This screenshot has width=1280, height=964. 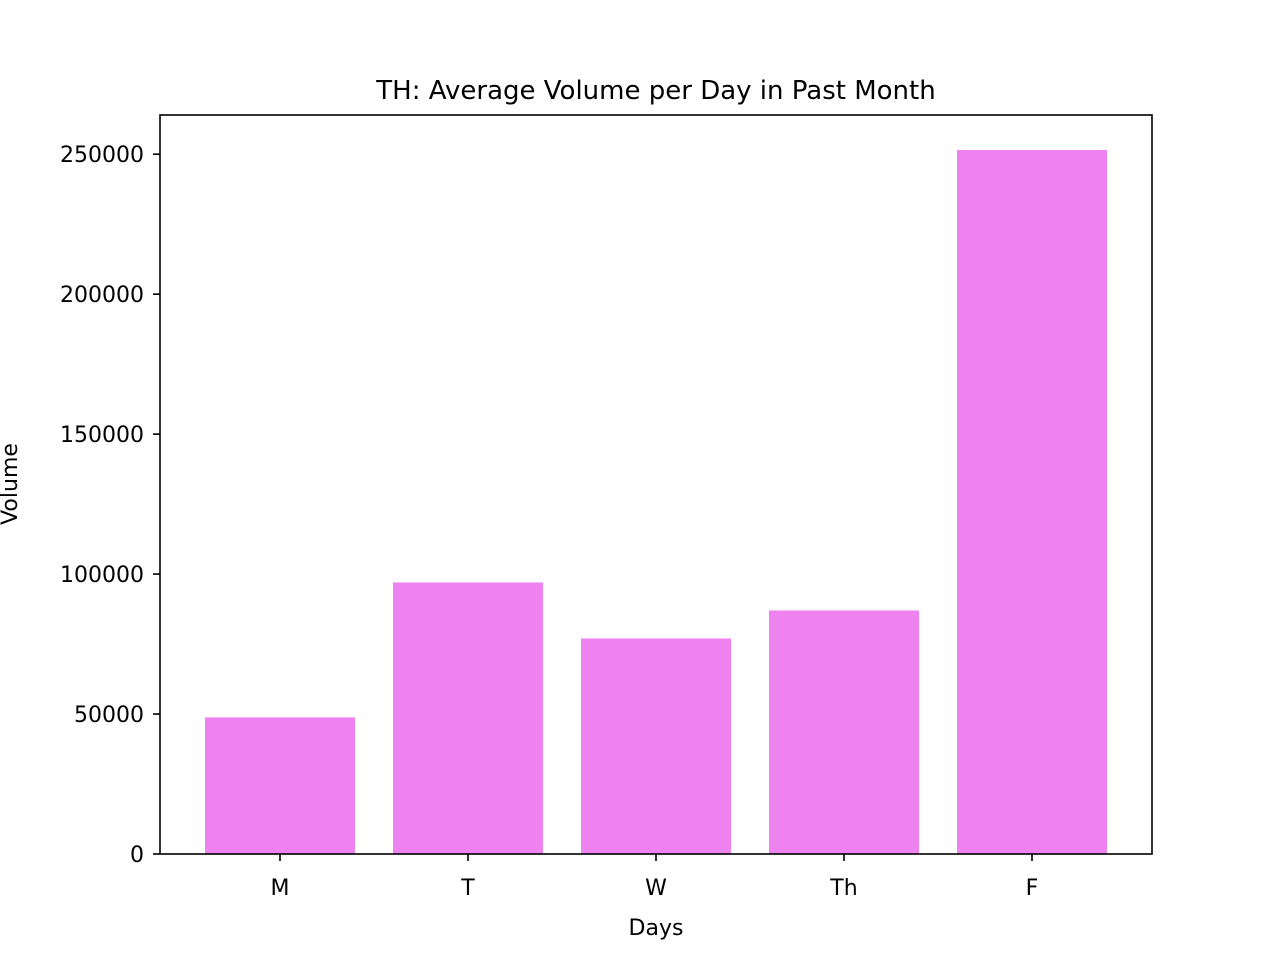 I want to click on y-tick-label: 0, so click(x=137, y=855).